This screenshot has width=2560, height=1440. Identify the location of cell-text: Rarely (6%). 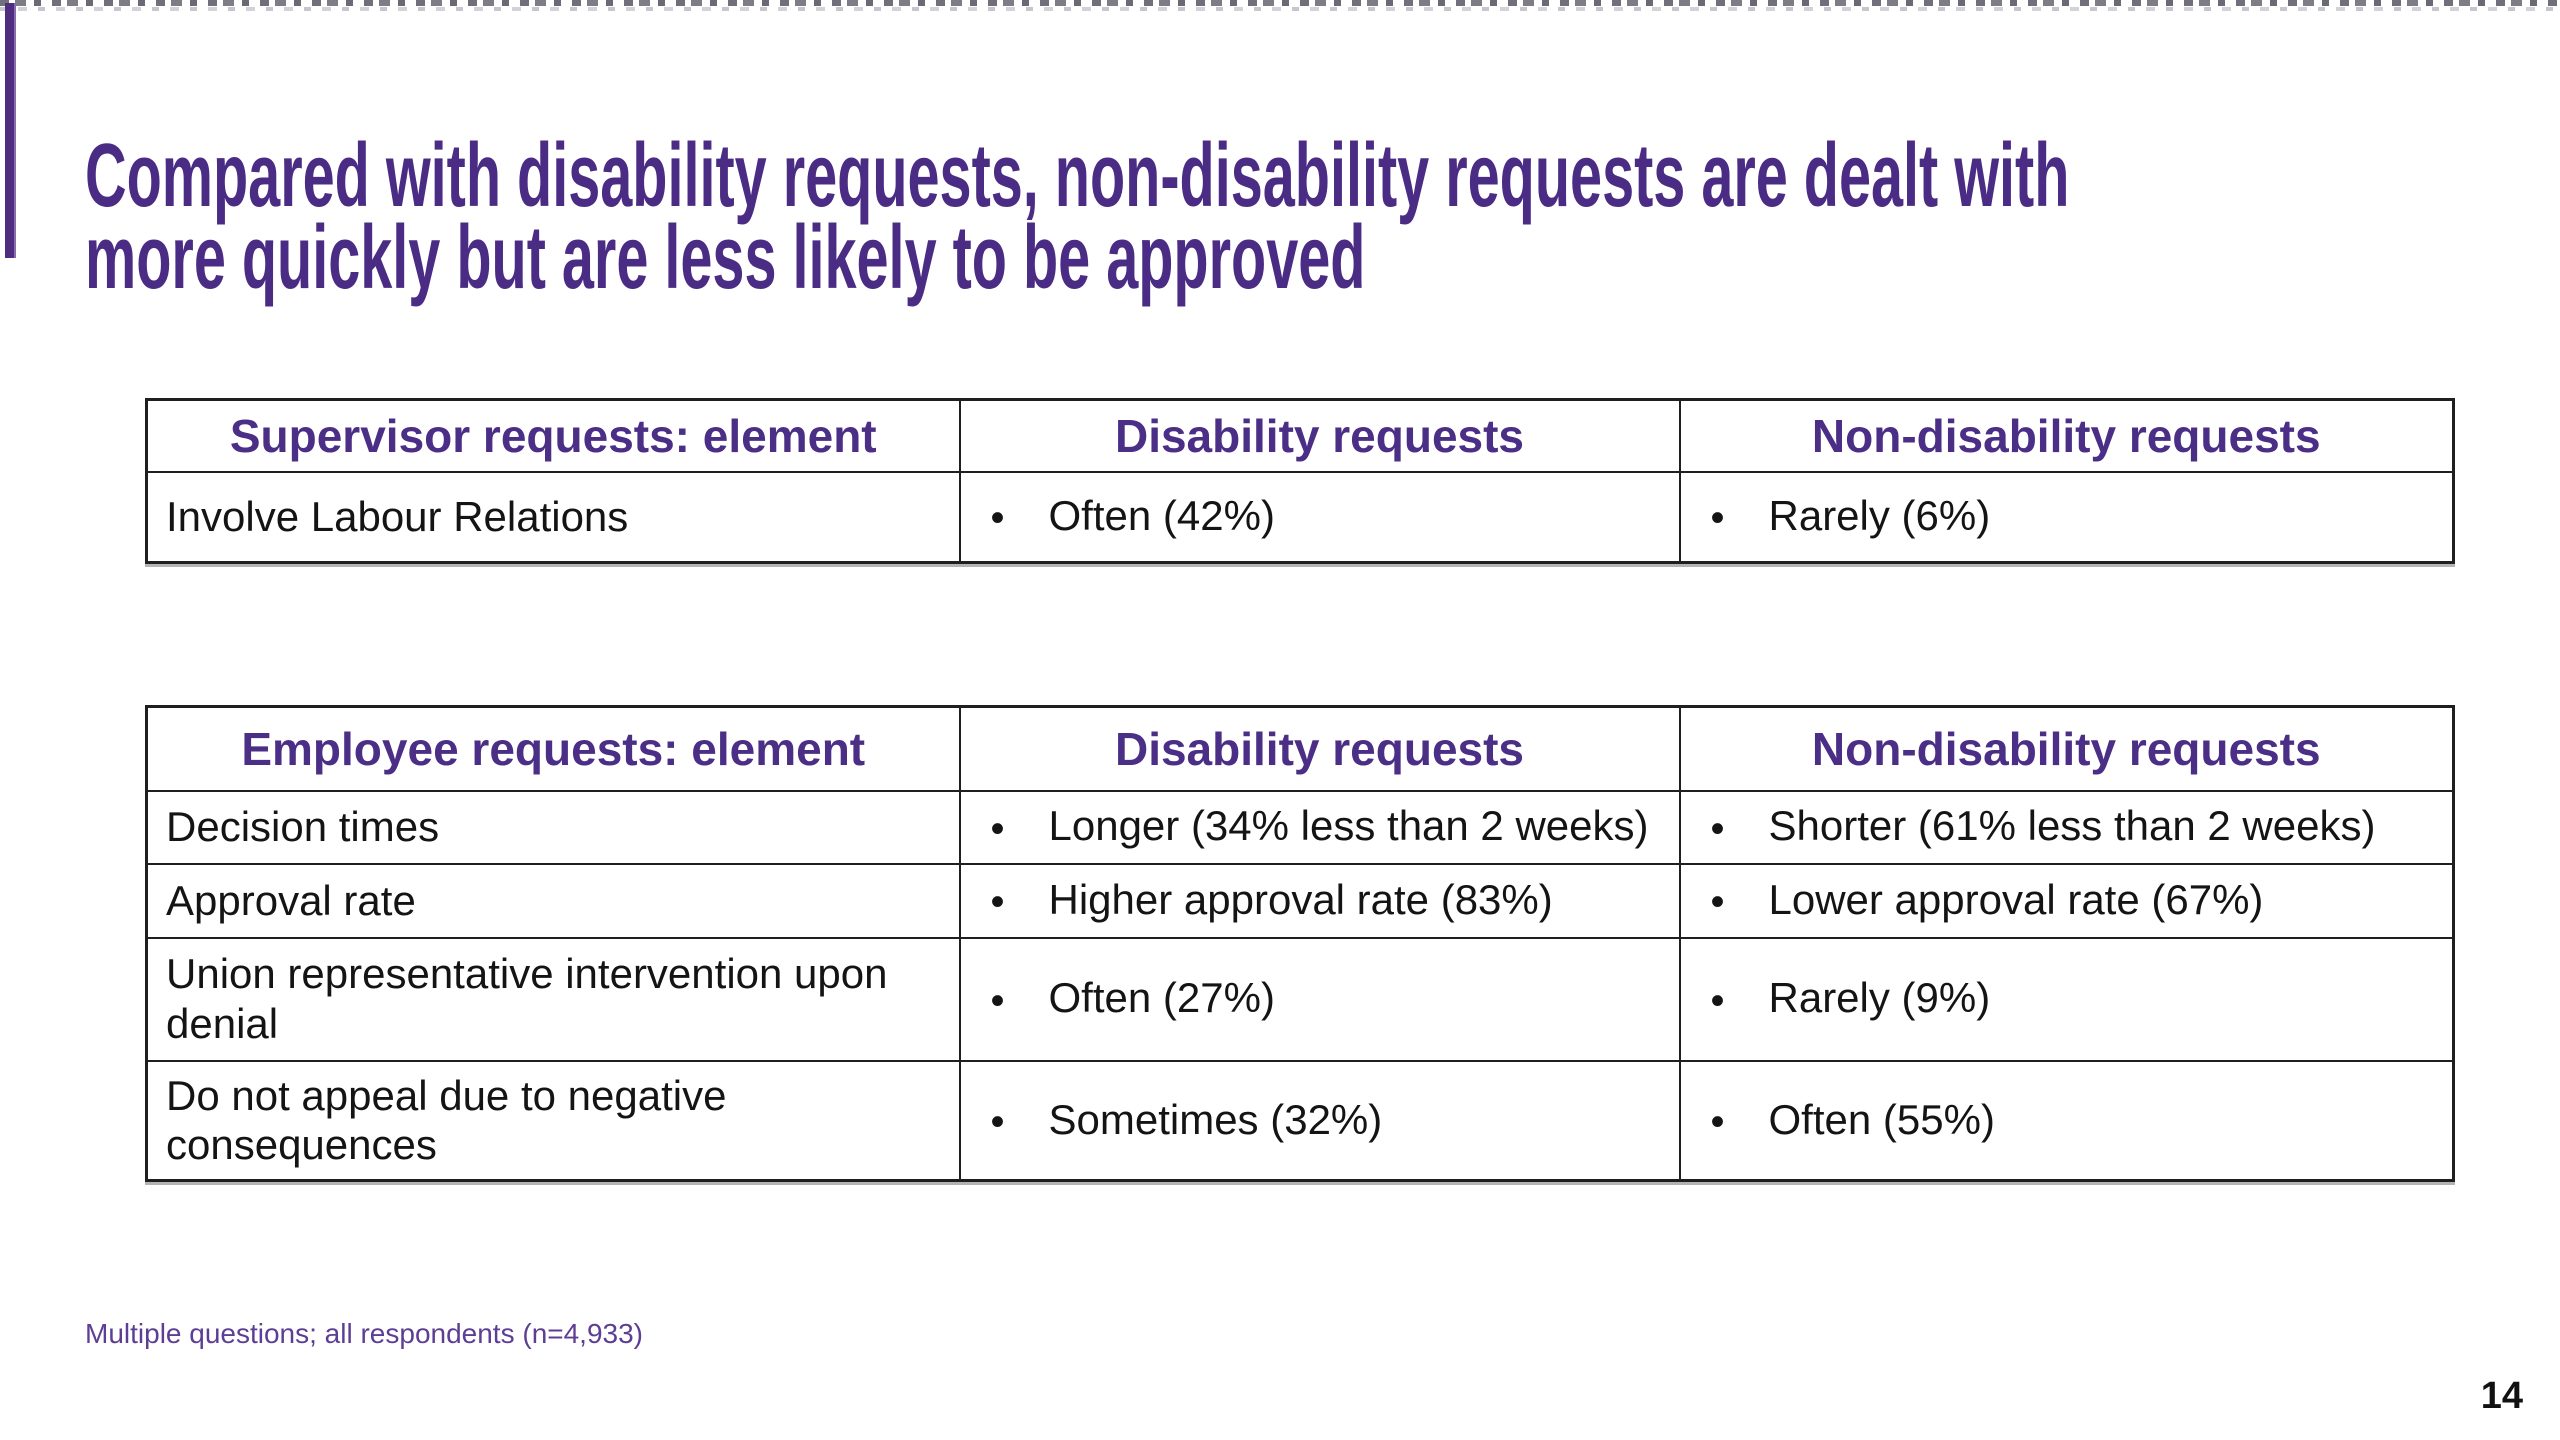
(1879, 516).